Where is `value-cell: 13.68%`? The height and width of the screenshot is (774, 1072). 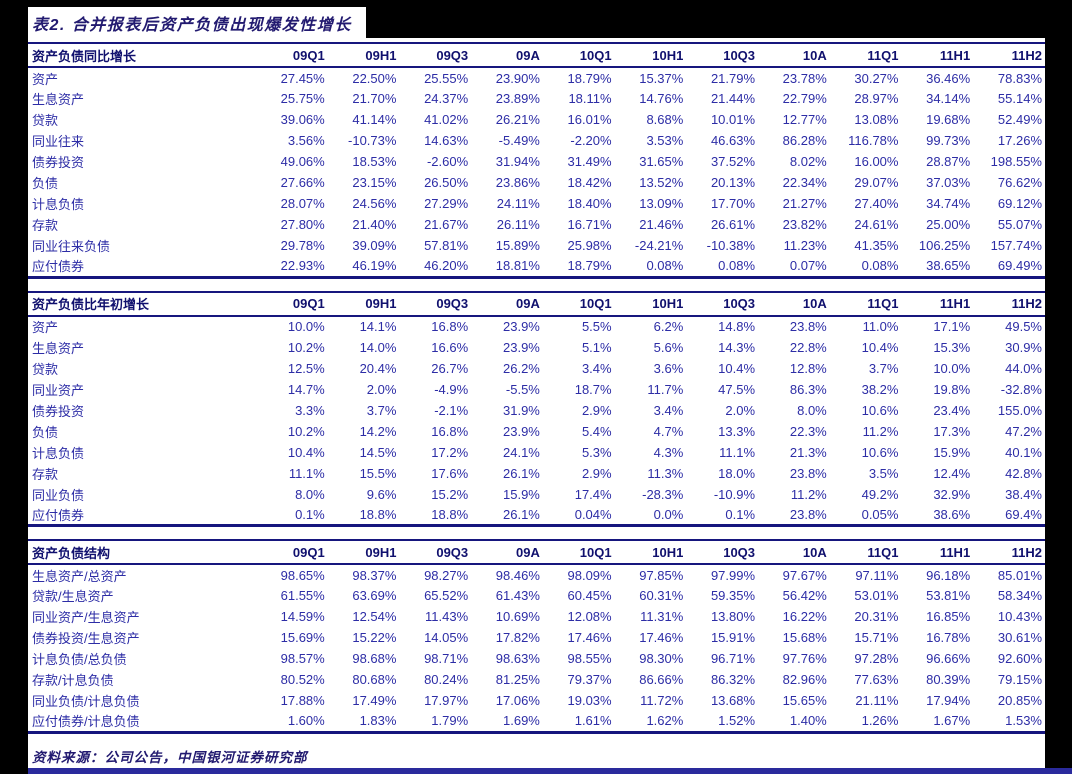
value-cell: 13.68% is located at coordinates (733, 700).